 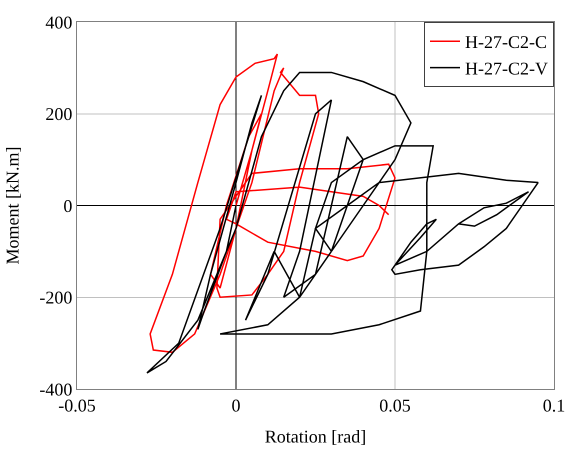 I want to click on y-tick-label: 200, so click(x=58, y=114).